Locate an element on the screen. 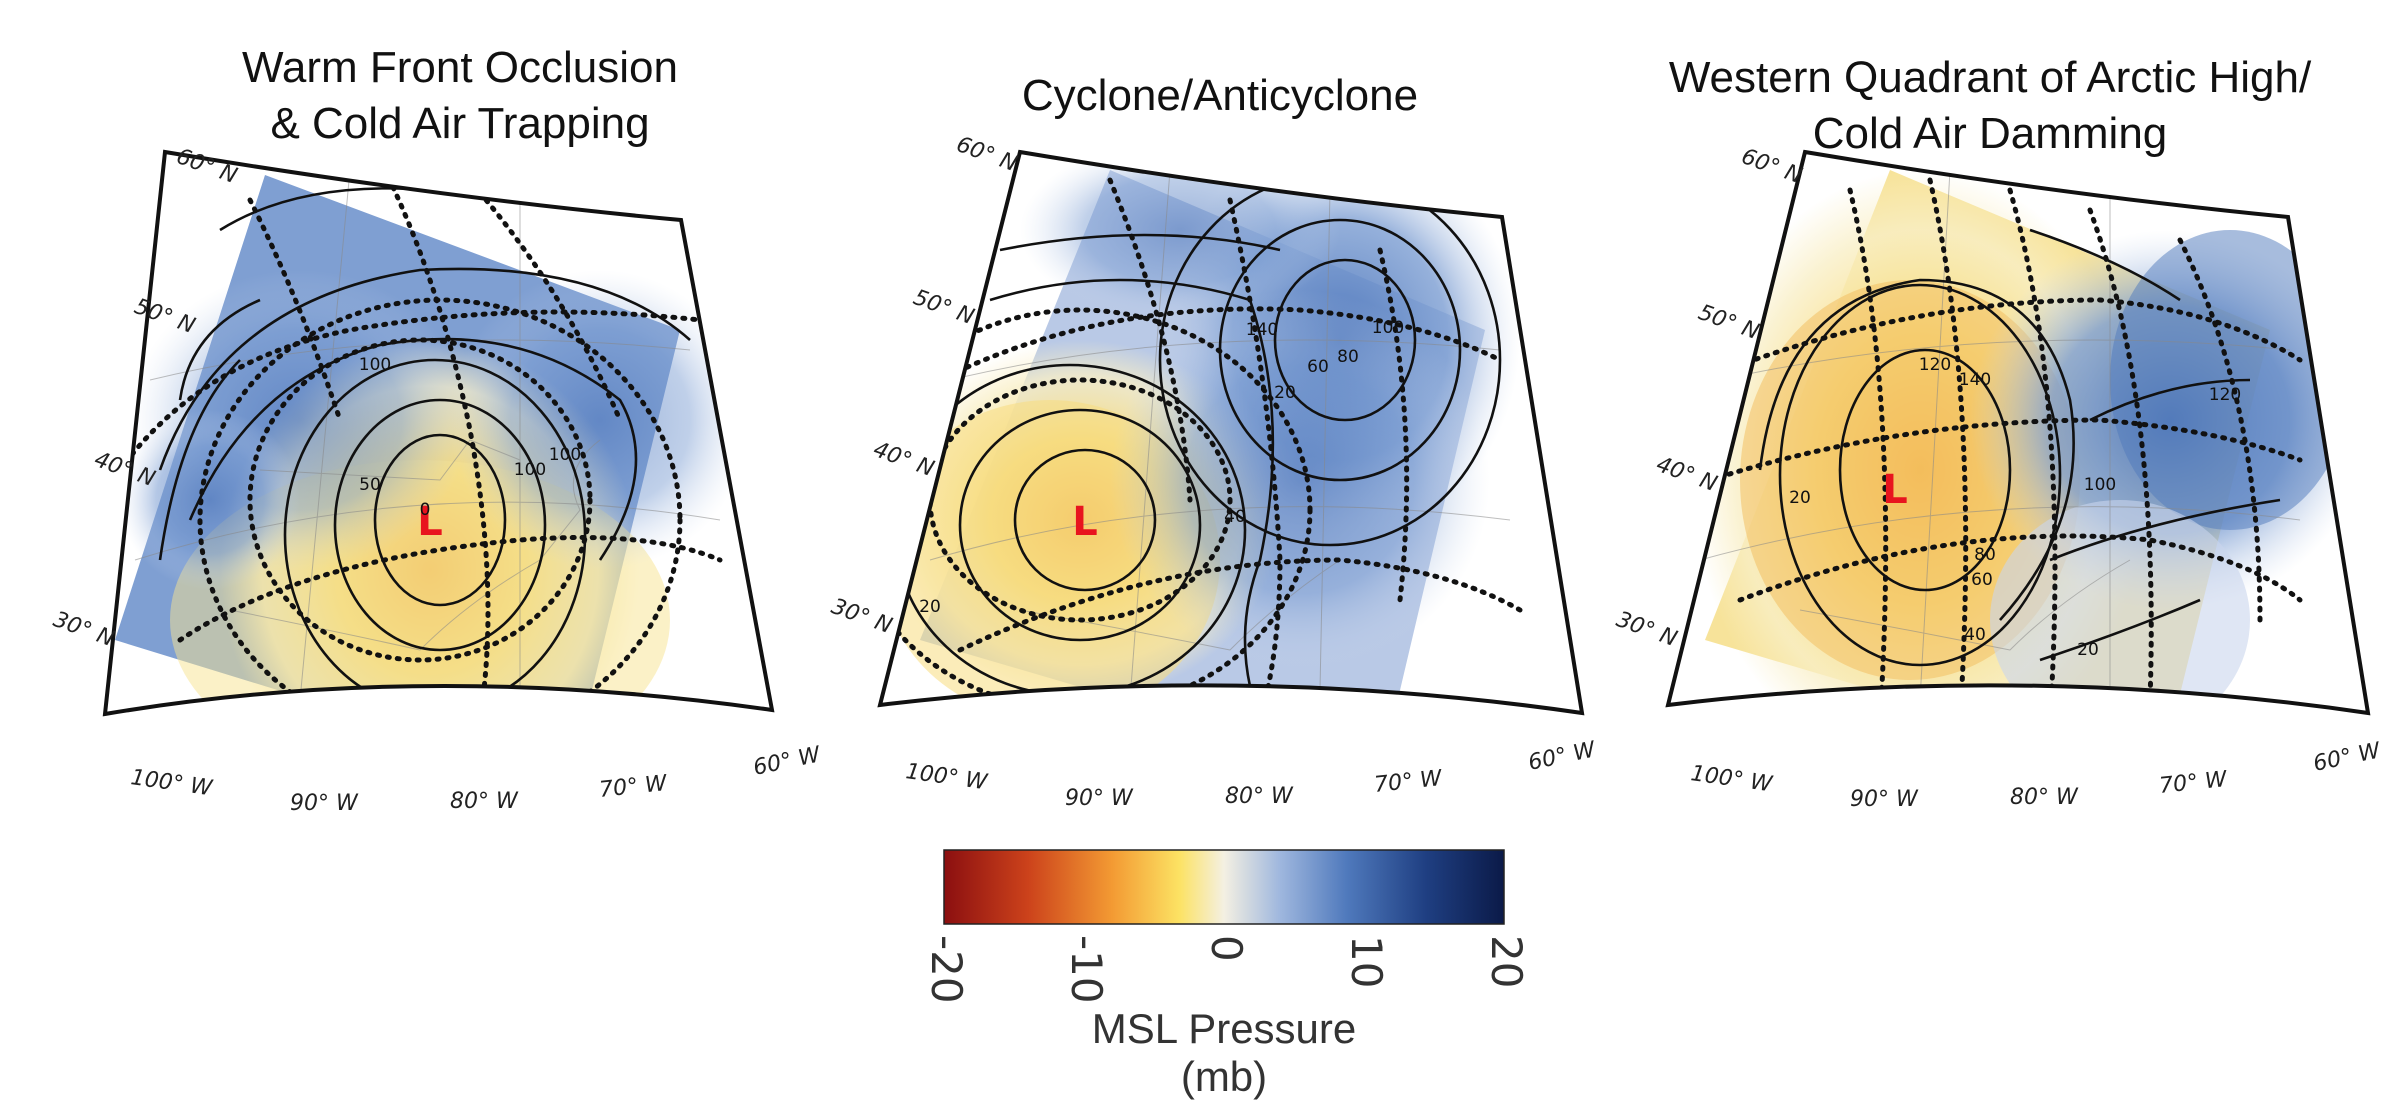  panel-title-3-line-1: Western Quadrant of Arctic High/ is located at coordinates (1990, 77).